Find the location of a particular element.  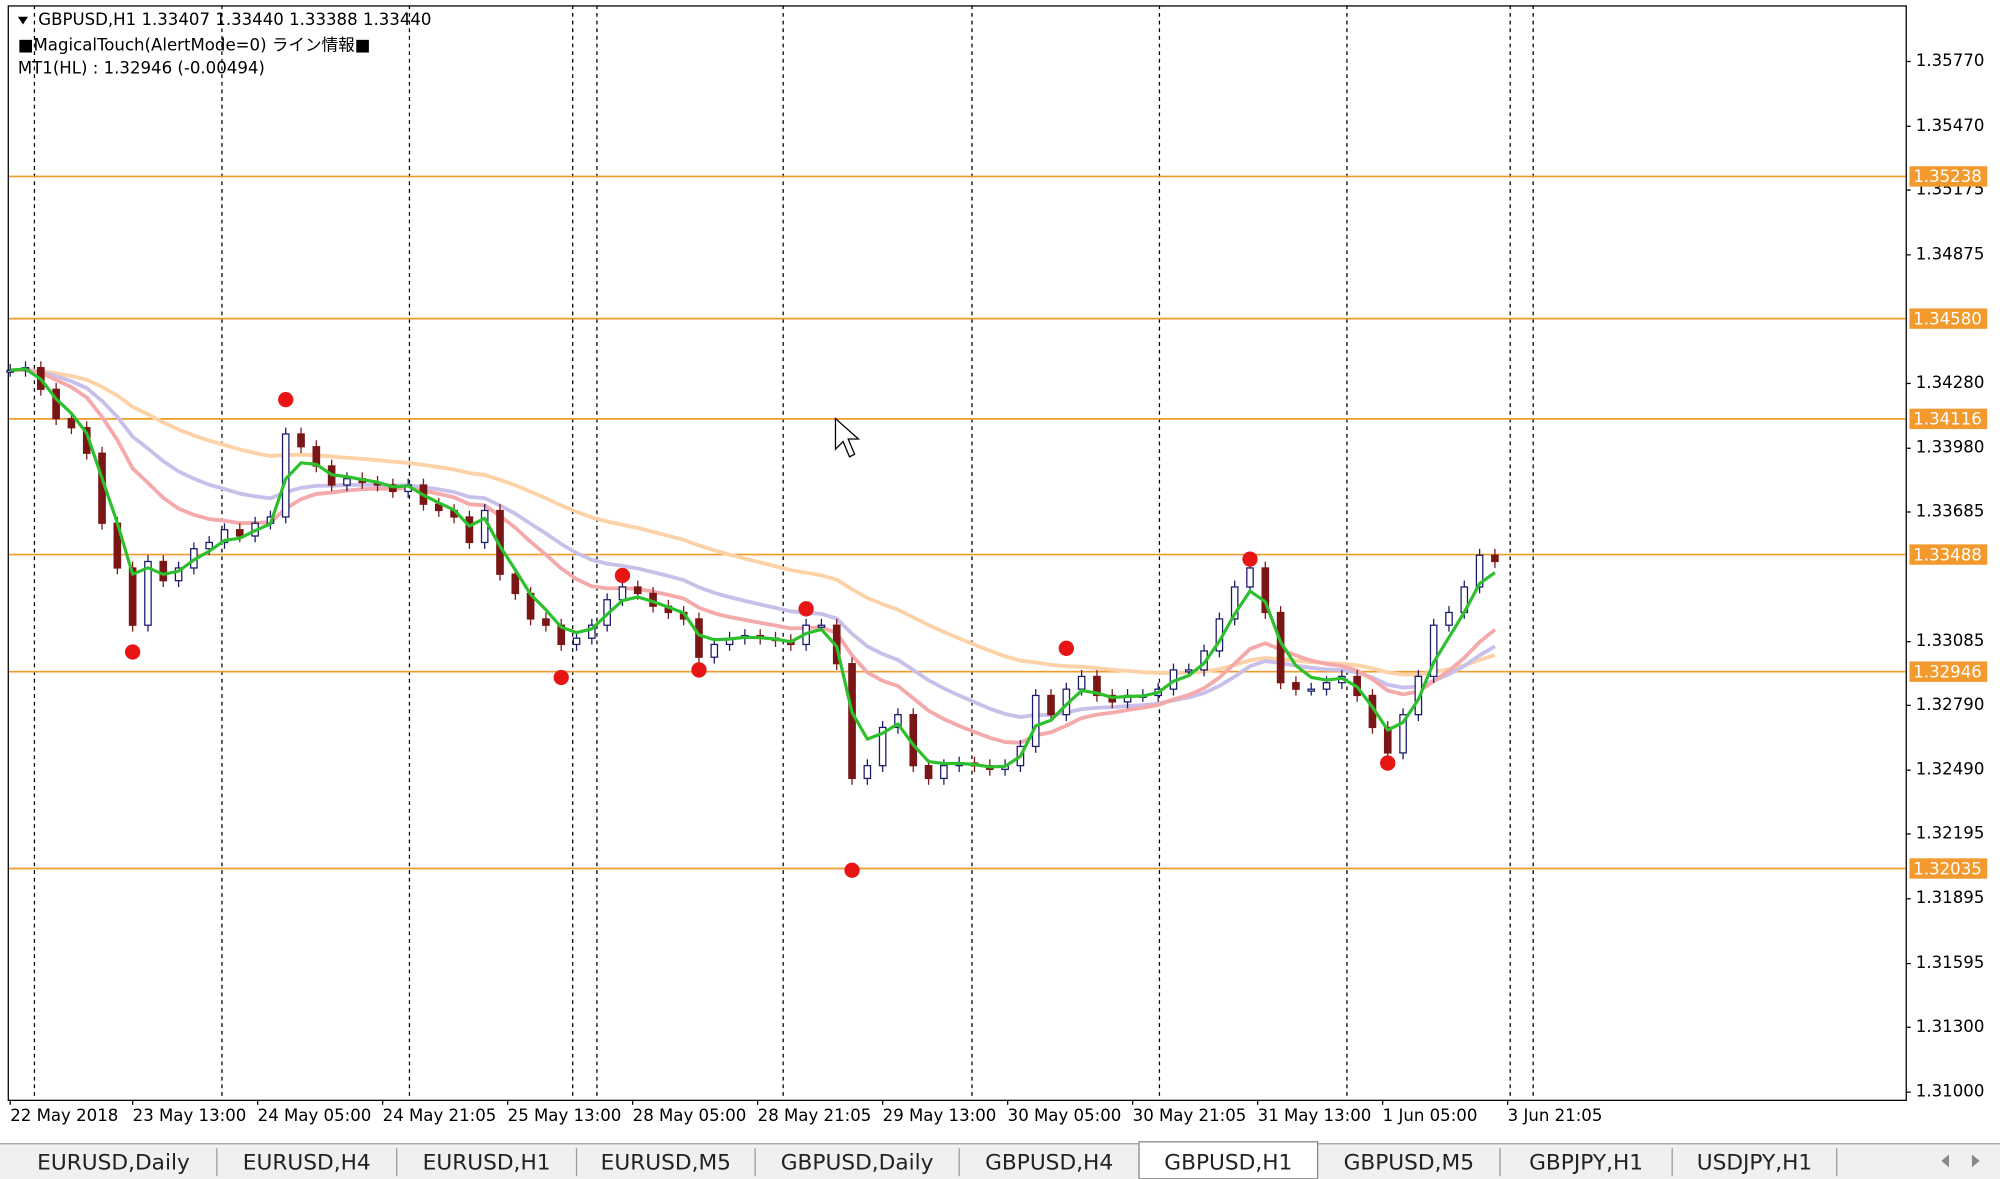

y-tick-label: 1.31895 is located at coordinates (1950, 897).